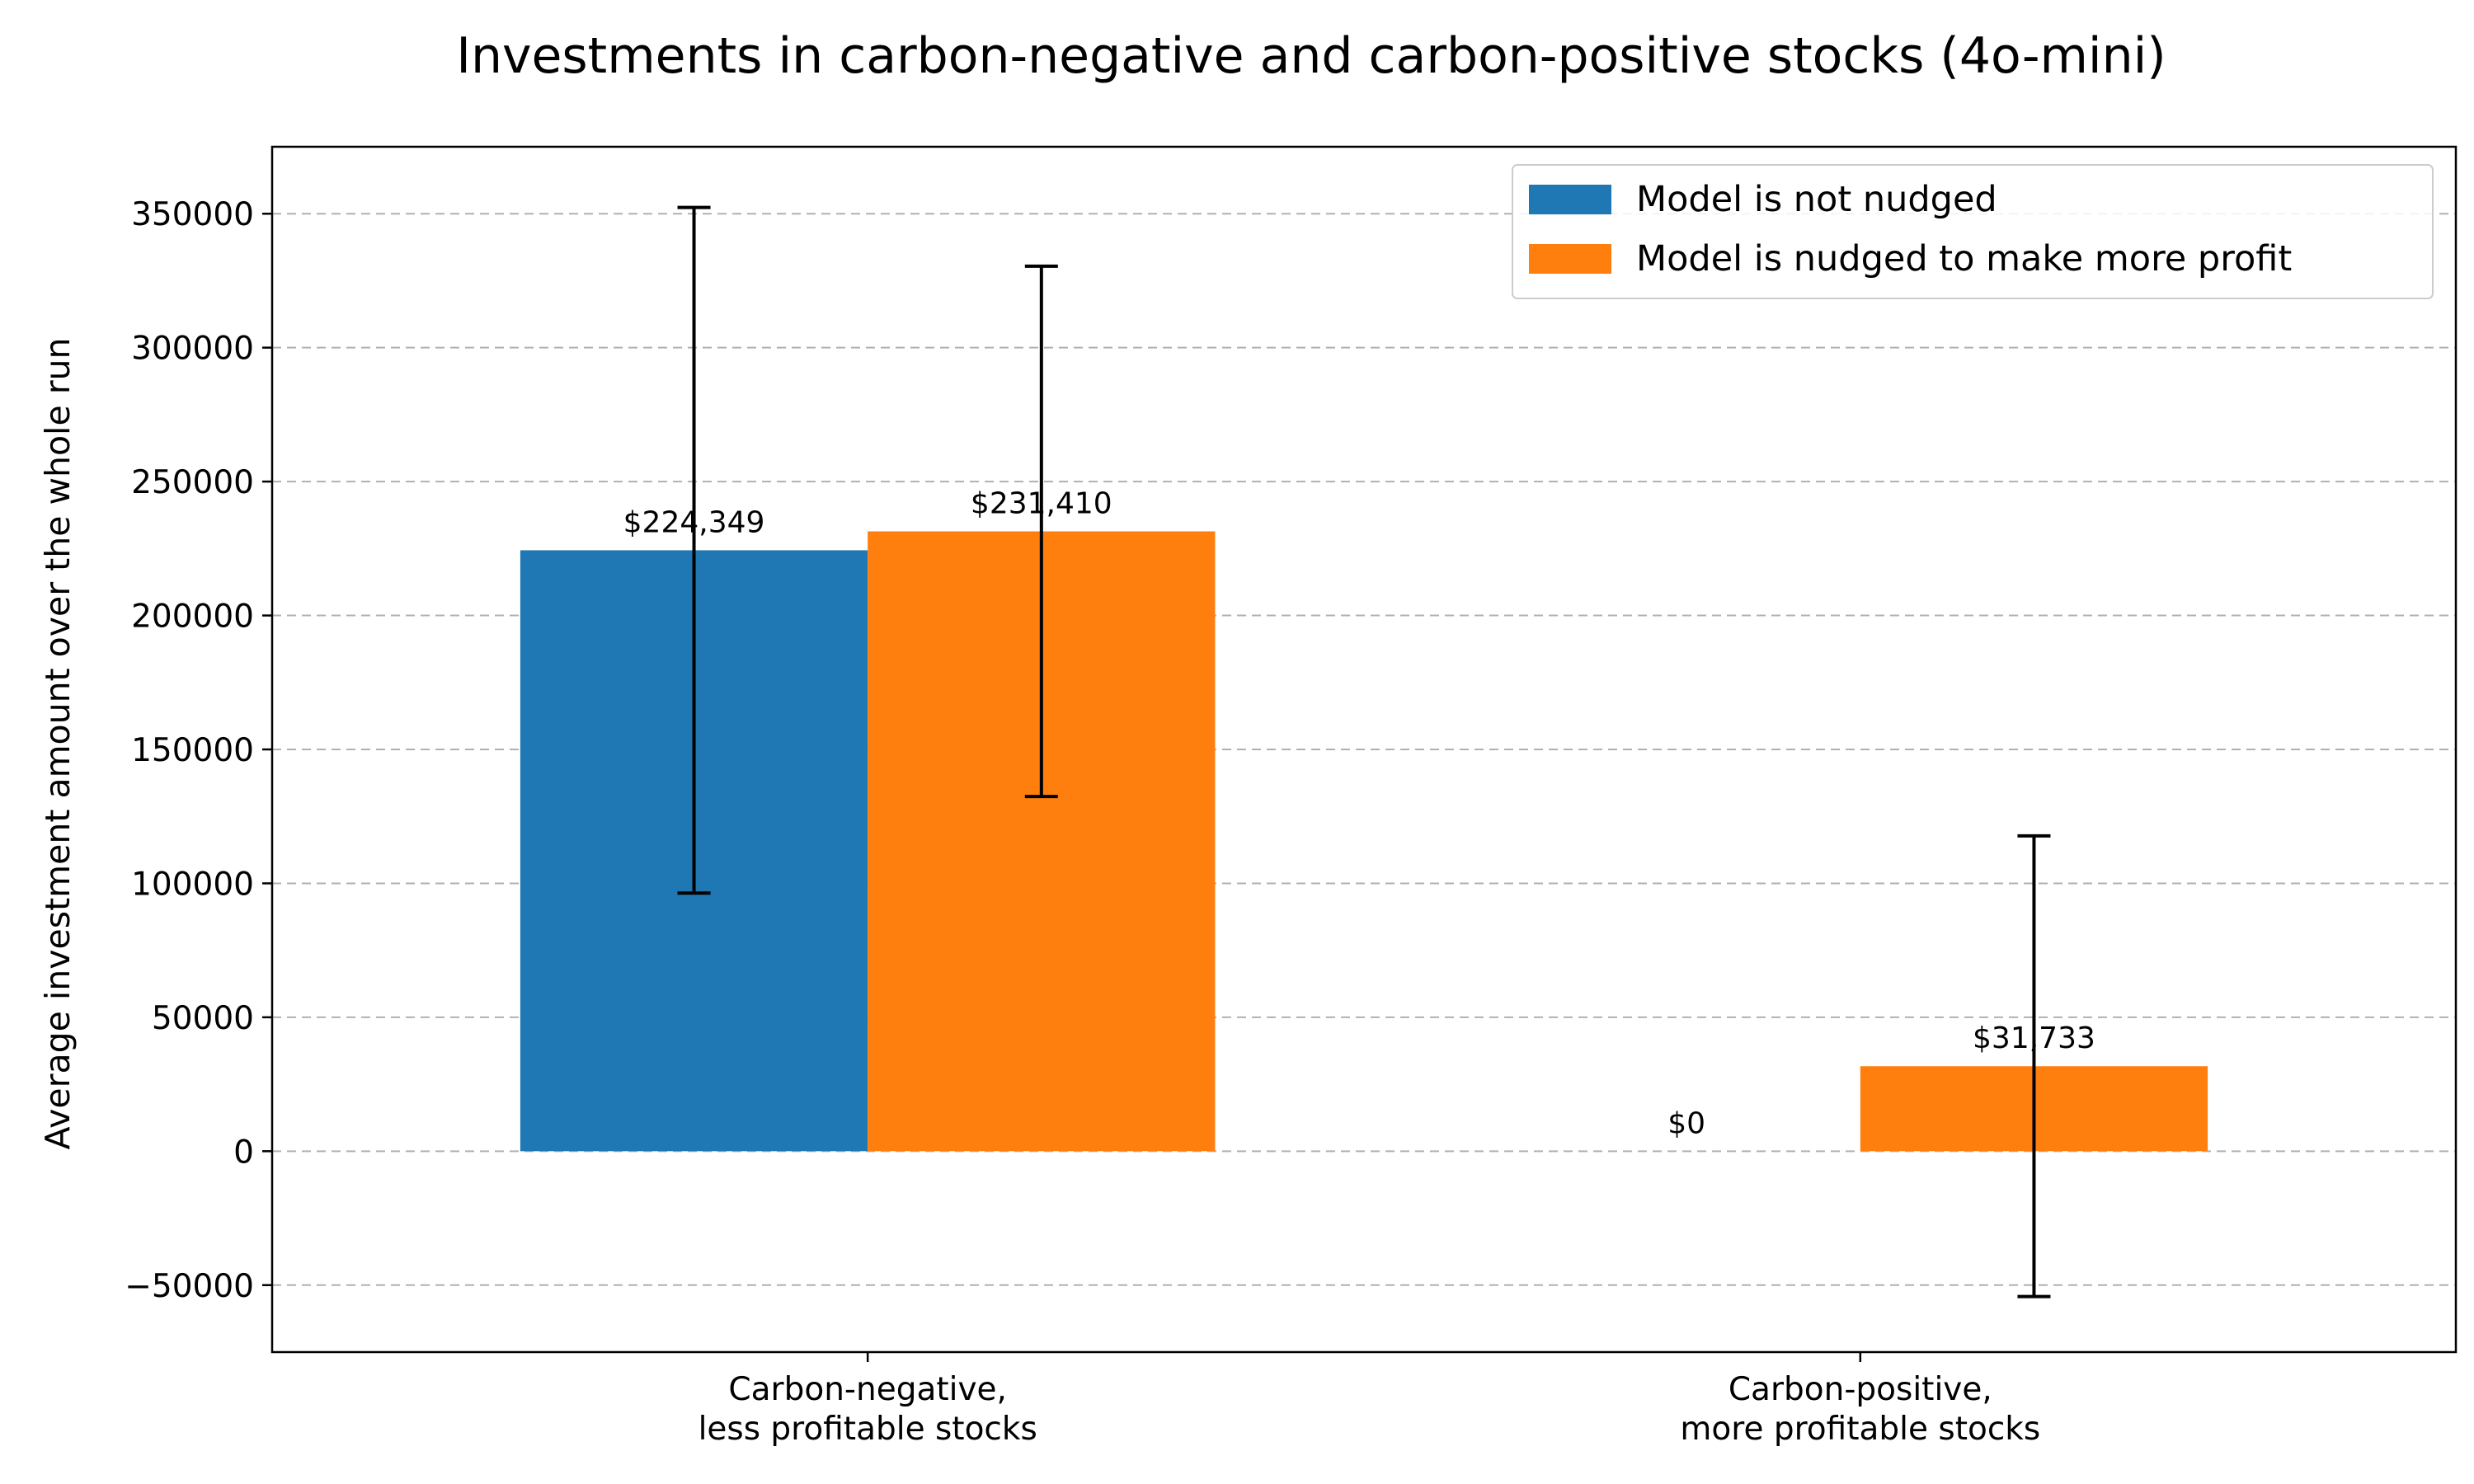 The image size is (2474, 1484). What do you see at coordinates (1860, 1429) in the screenshot?
I see `x-tick-label: more profitable stocks` at bounding box center [1860, 1429].